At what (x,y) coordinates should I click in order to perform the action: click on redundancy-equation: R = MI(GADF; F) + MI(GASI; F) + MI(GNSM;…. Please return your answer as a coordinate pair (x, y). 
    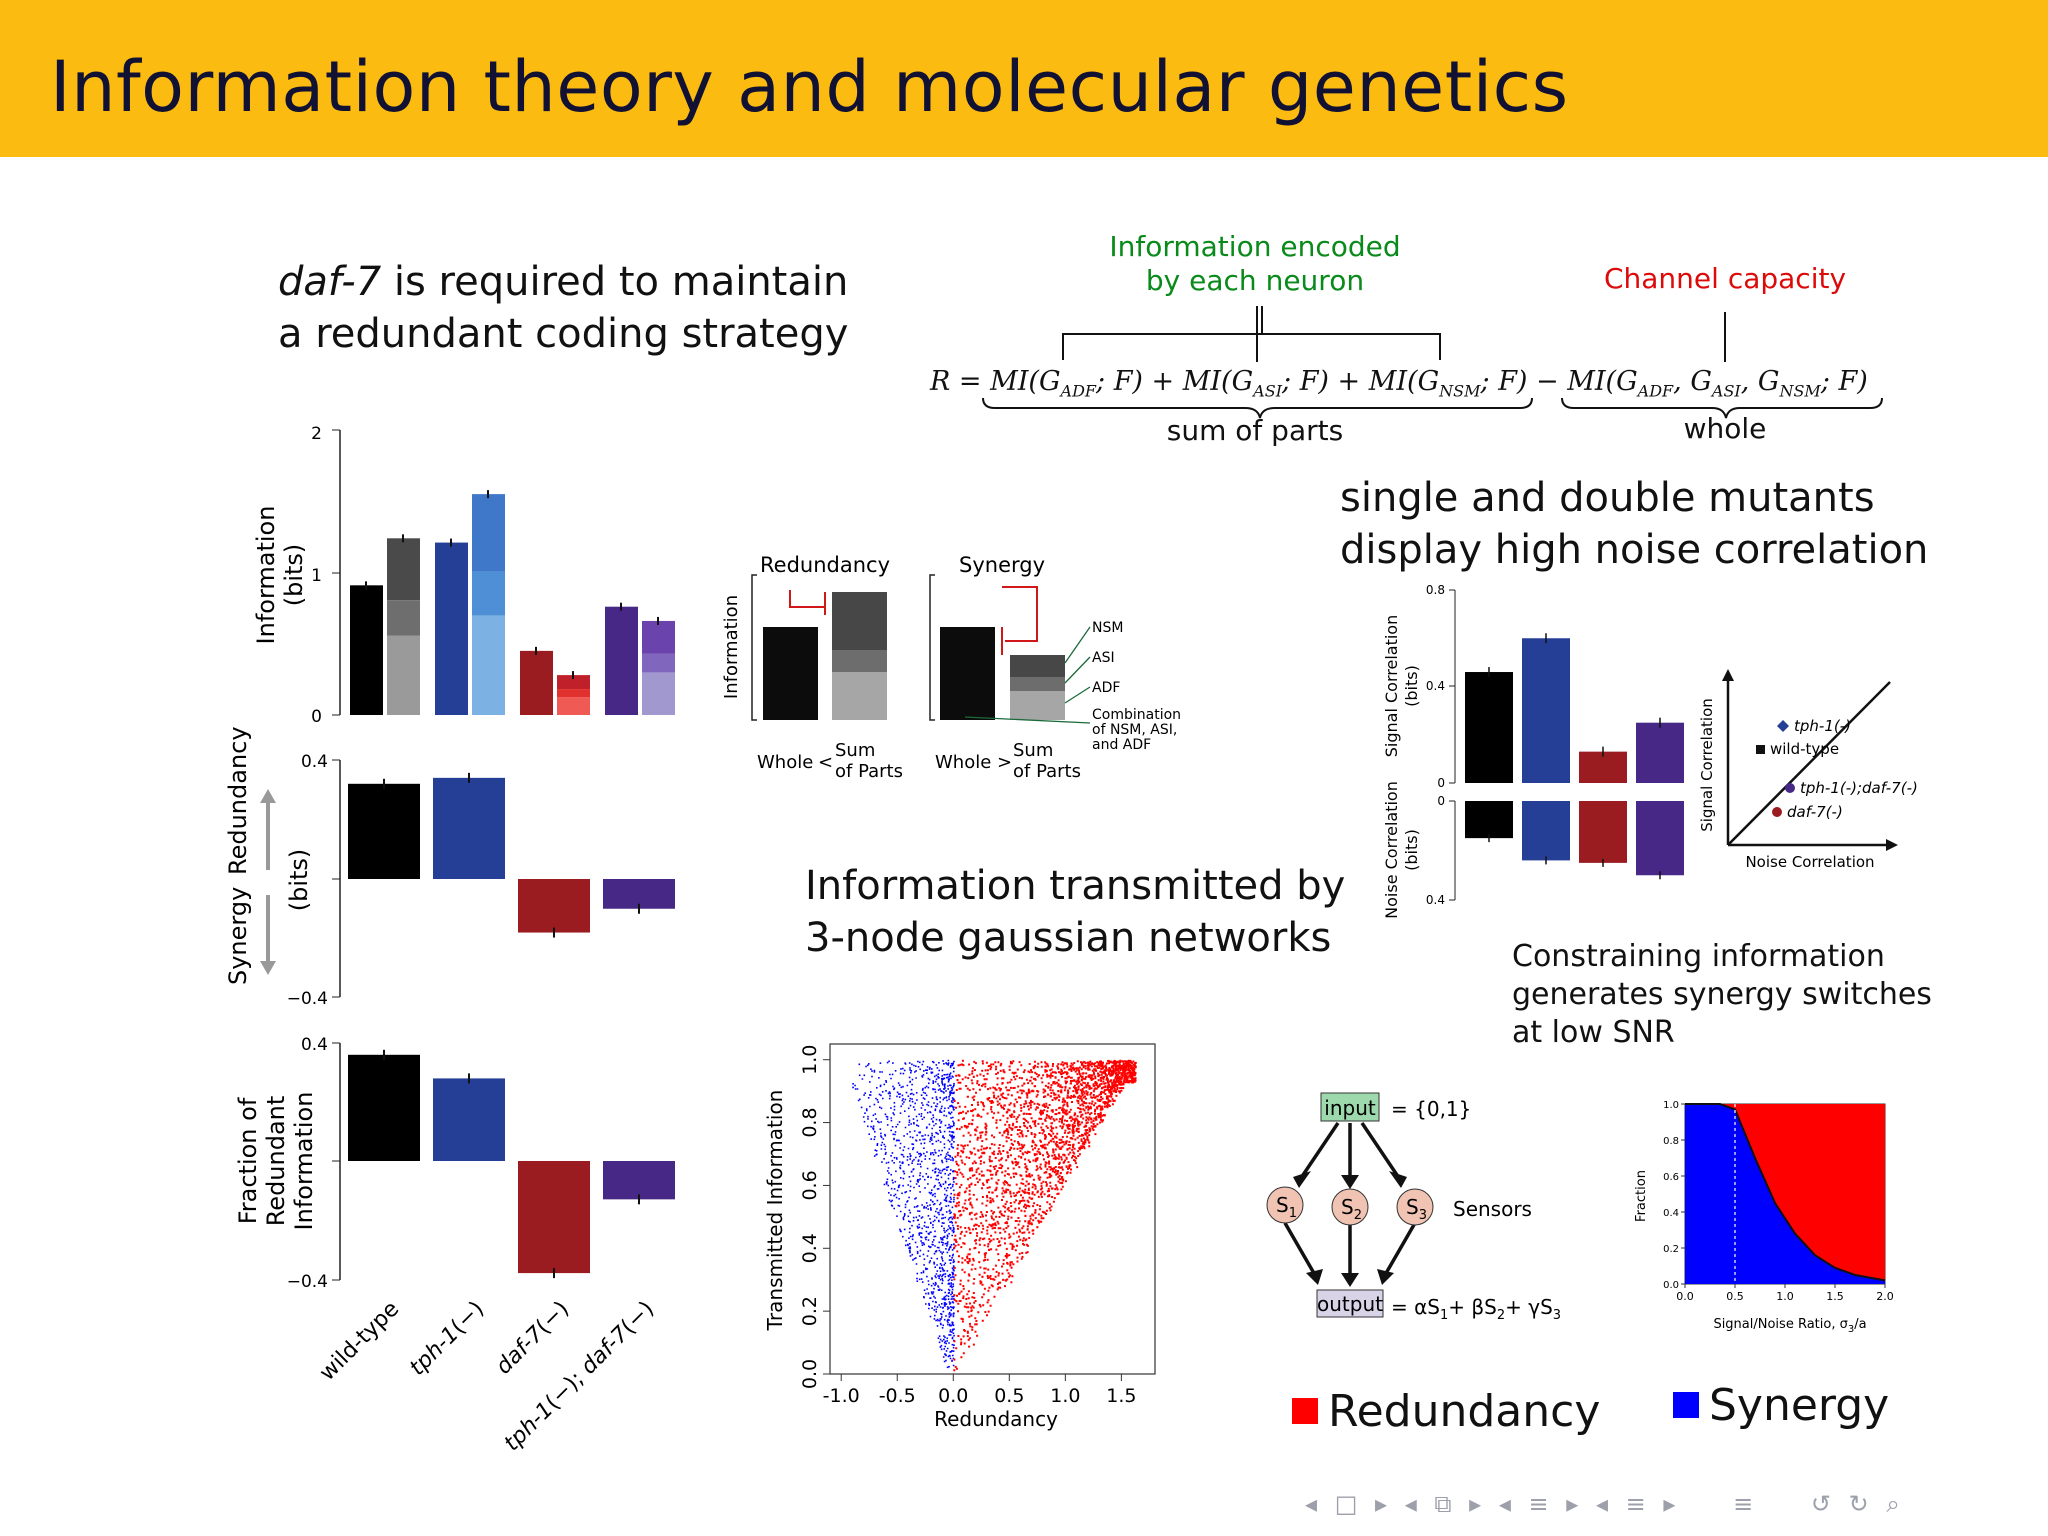
    Looking at the image, I should click on (1399, 383).